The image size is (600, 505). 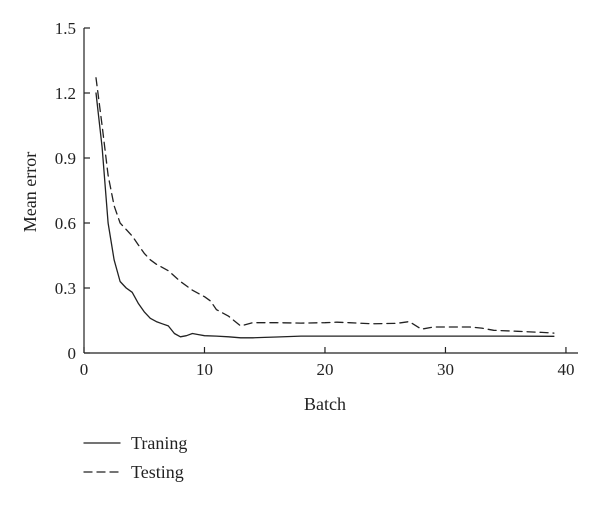 What do you see at coordinates (65, 223) in the screenshot?
I see `y-tick-label: 0.6` at bounding box center [65, 223].